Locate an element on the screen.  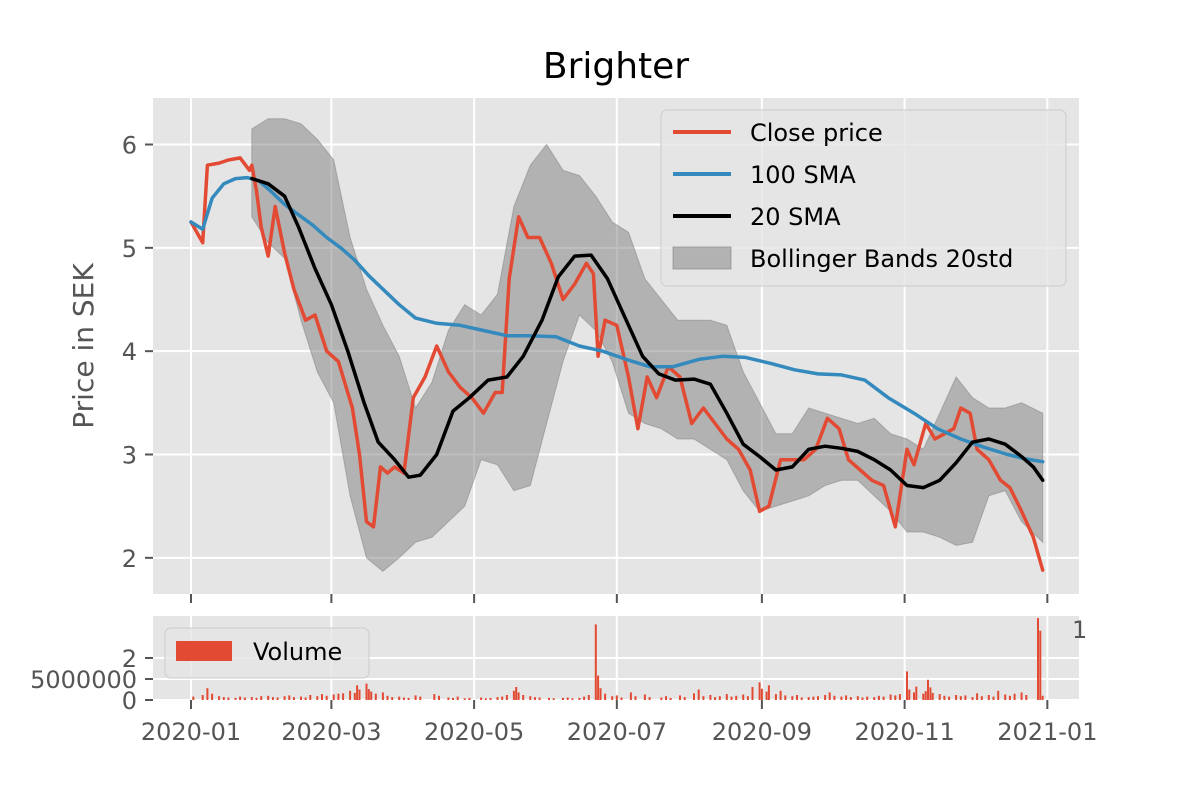
price-axis-label: Price in SEK is located at coordinates (83, 346).